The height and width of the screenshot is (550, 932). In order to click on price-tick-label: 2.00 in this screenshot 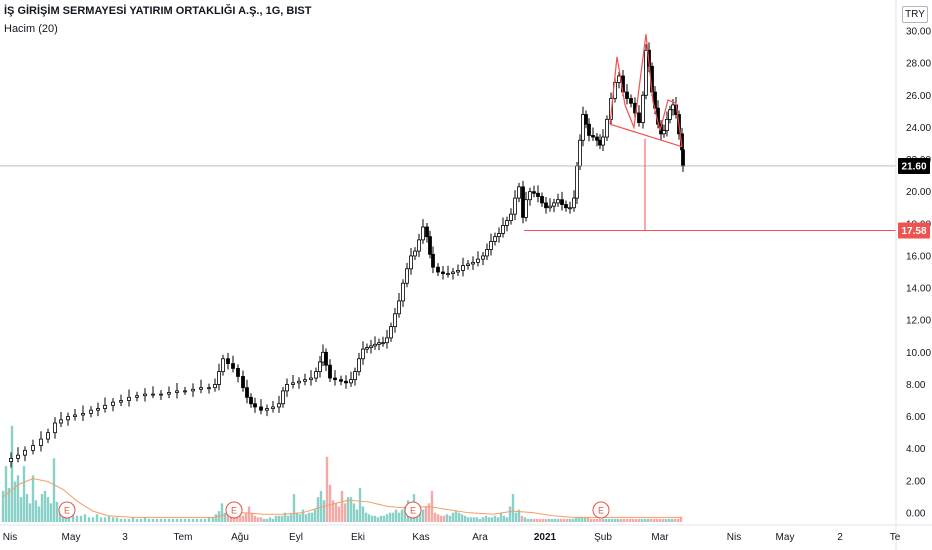, I will do `click(916, 481)`.